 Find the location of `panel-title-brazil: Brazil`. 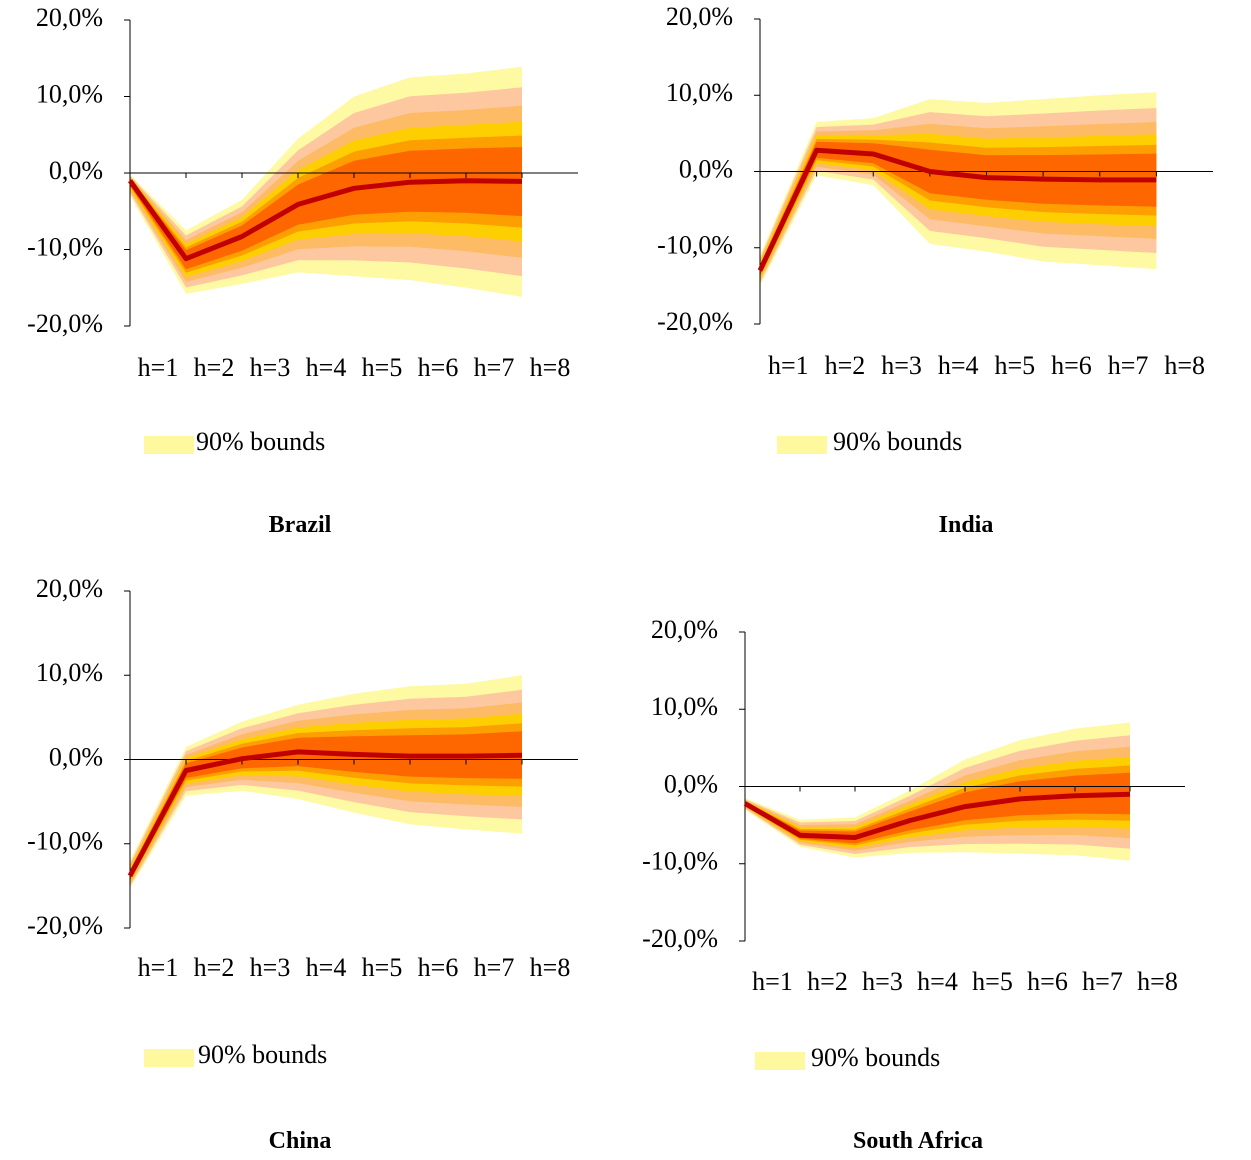

panel-title-brazil: Brazil is located at coordinates (300, 525).